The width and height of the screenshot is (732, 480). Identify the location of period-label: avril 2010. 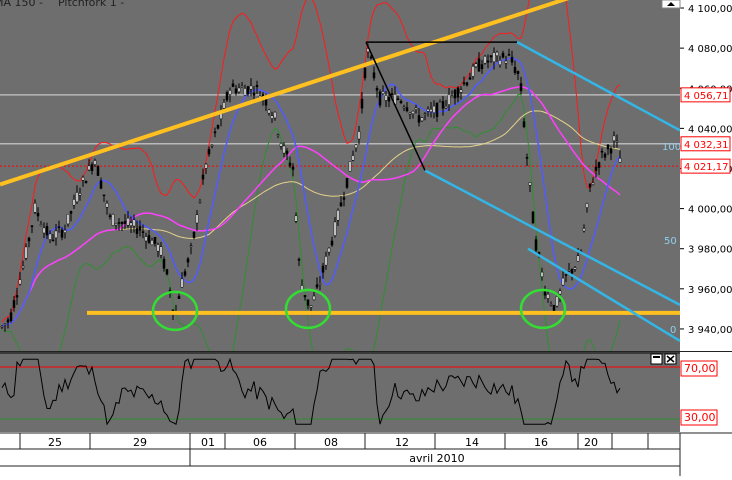
(436, 458).